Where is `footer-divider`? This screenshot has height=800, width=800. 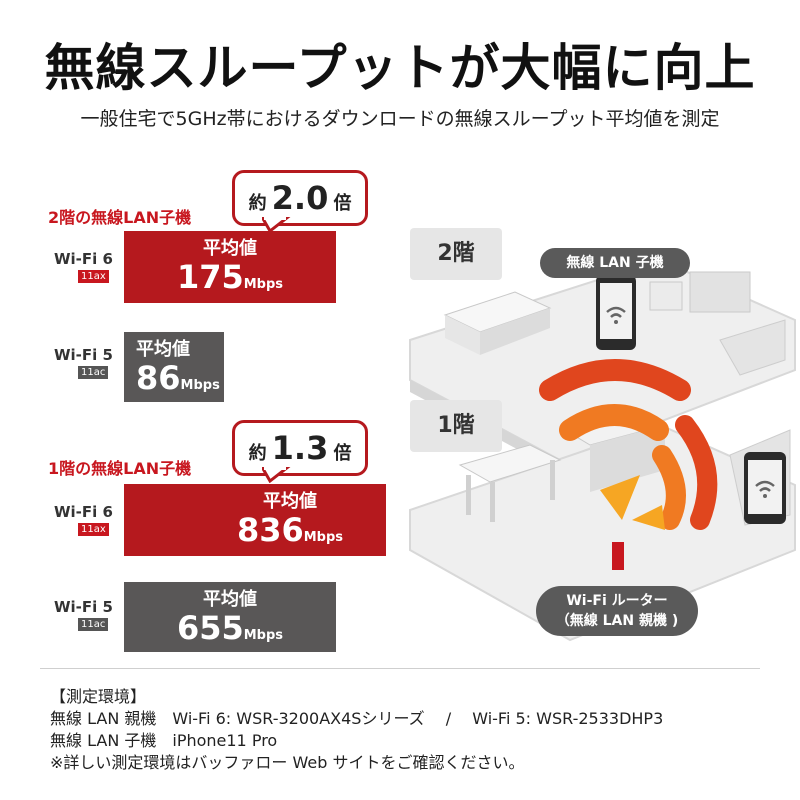
footer-divider is located at coordinates (400, 668).